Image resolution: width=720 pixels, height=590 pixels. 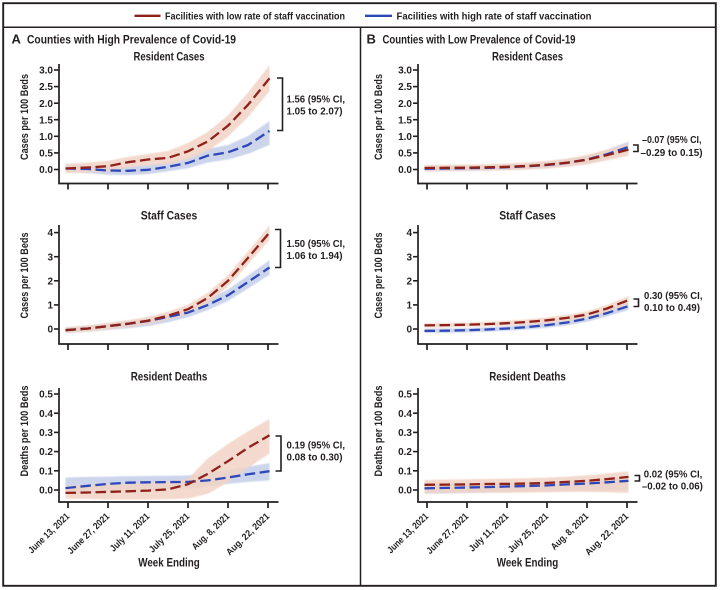 I want to click on svg-text: 1.50 (95% CI,, so click(x=316, y=244).